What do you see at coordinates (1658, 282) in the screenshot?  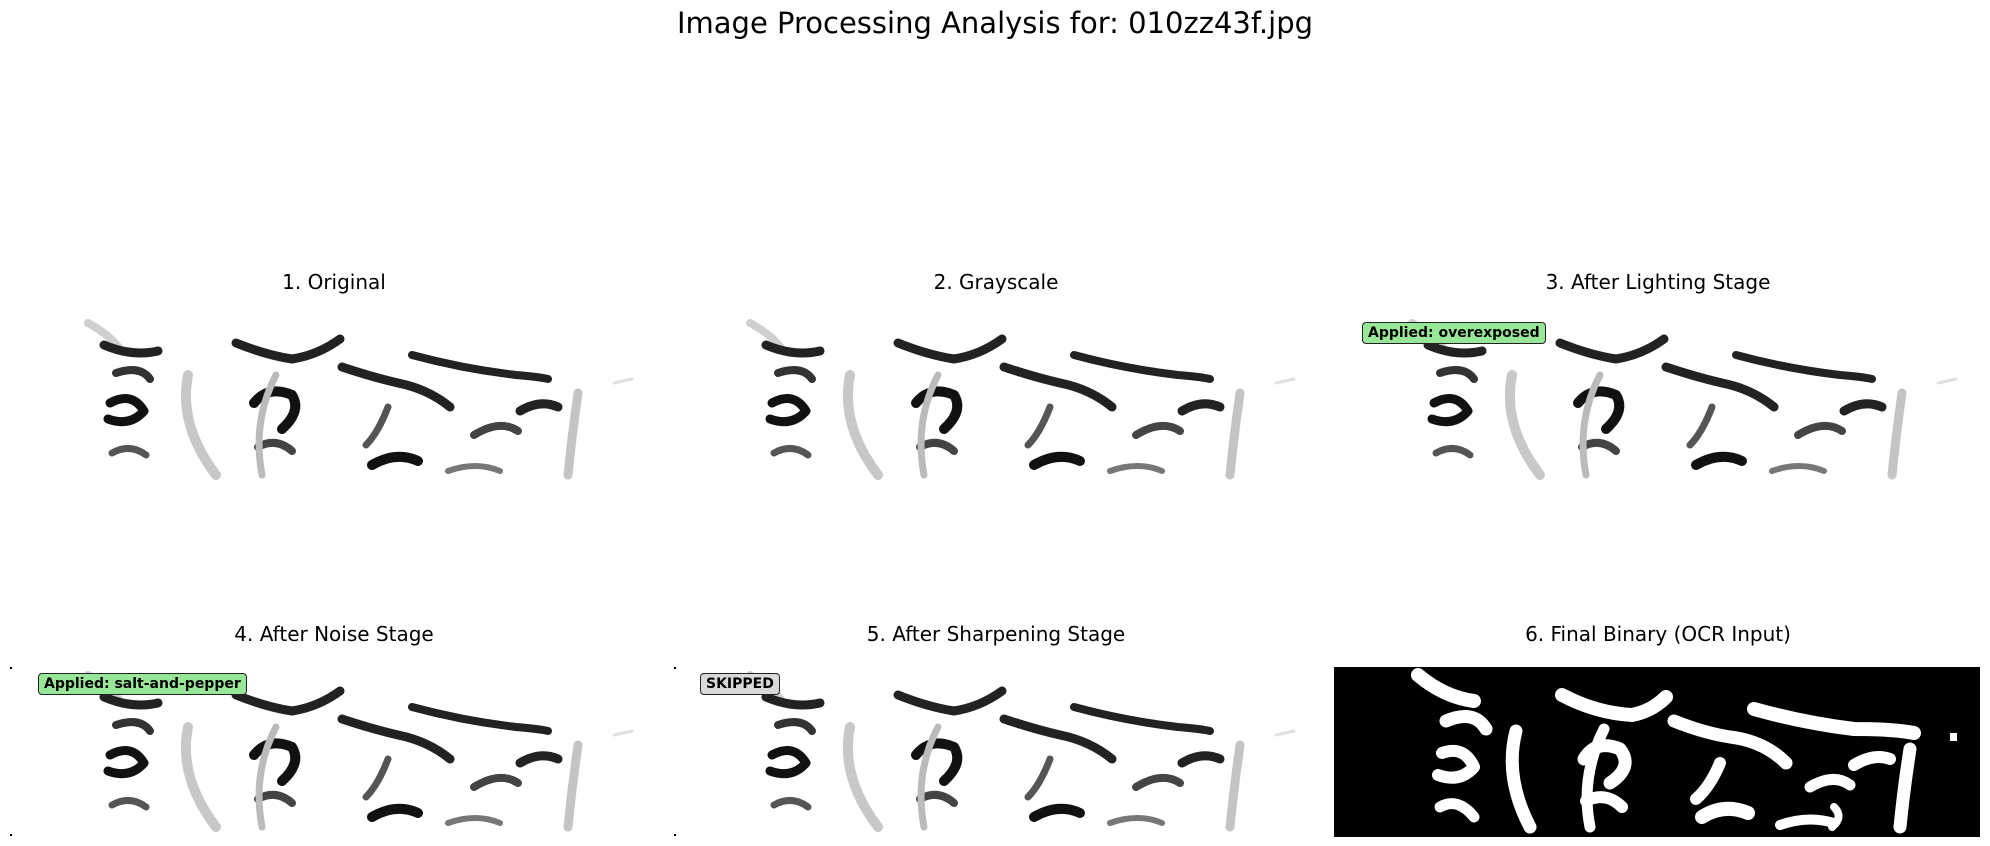 I see `panel-title-lighting: 3. After Lighting Stage` at bounding box center [1658, 282].